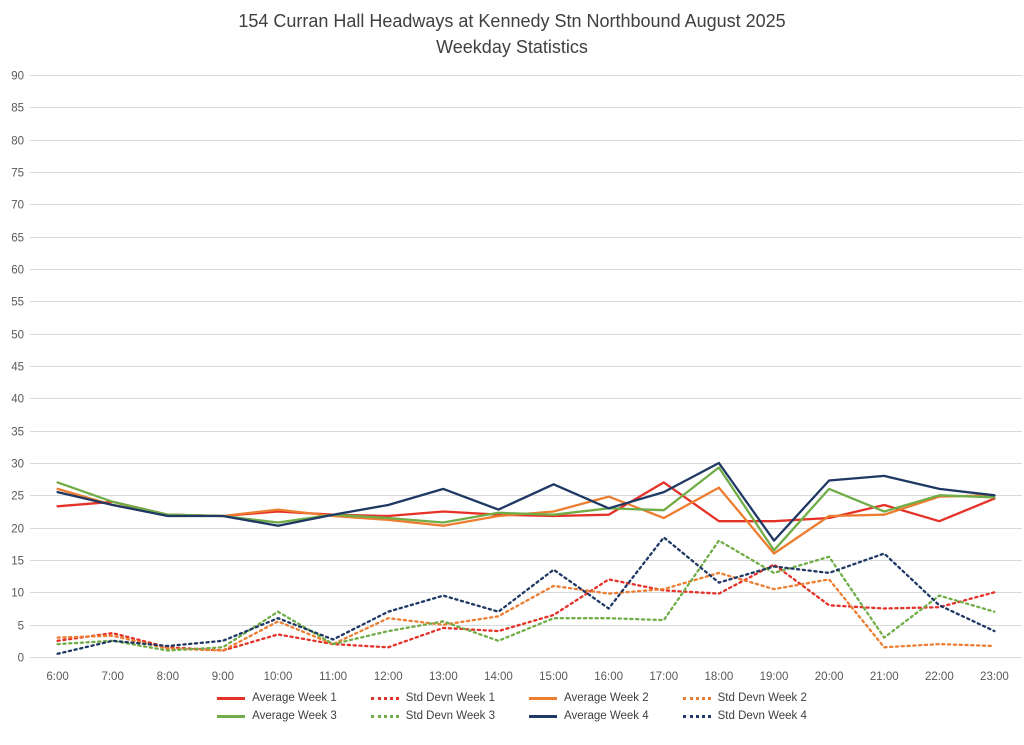 This screenshot has height=745, width=1024. I want to click on x-tick-label: 11:00, so click(333, 677).